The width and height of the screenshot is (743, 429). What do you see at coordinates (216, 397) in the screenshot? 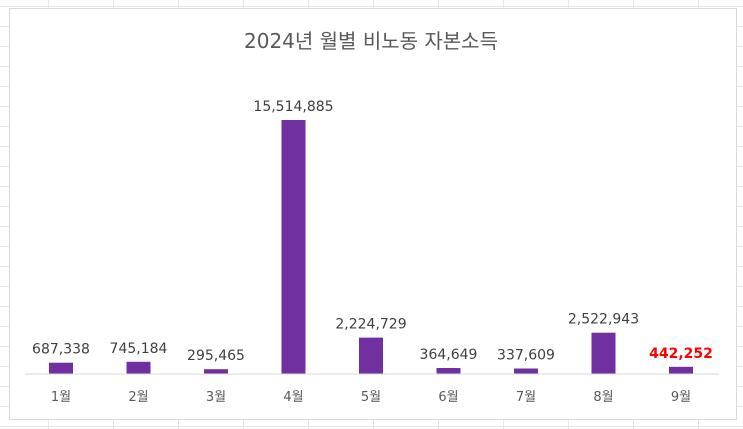
I see `category-label-3: 3월` at bounding box center [216, 397].